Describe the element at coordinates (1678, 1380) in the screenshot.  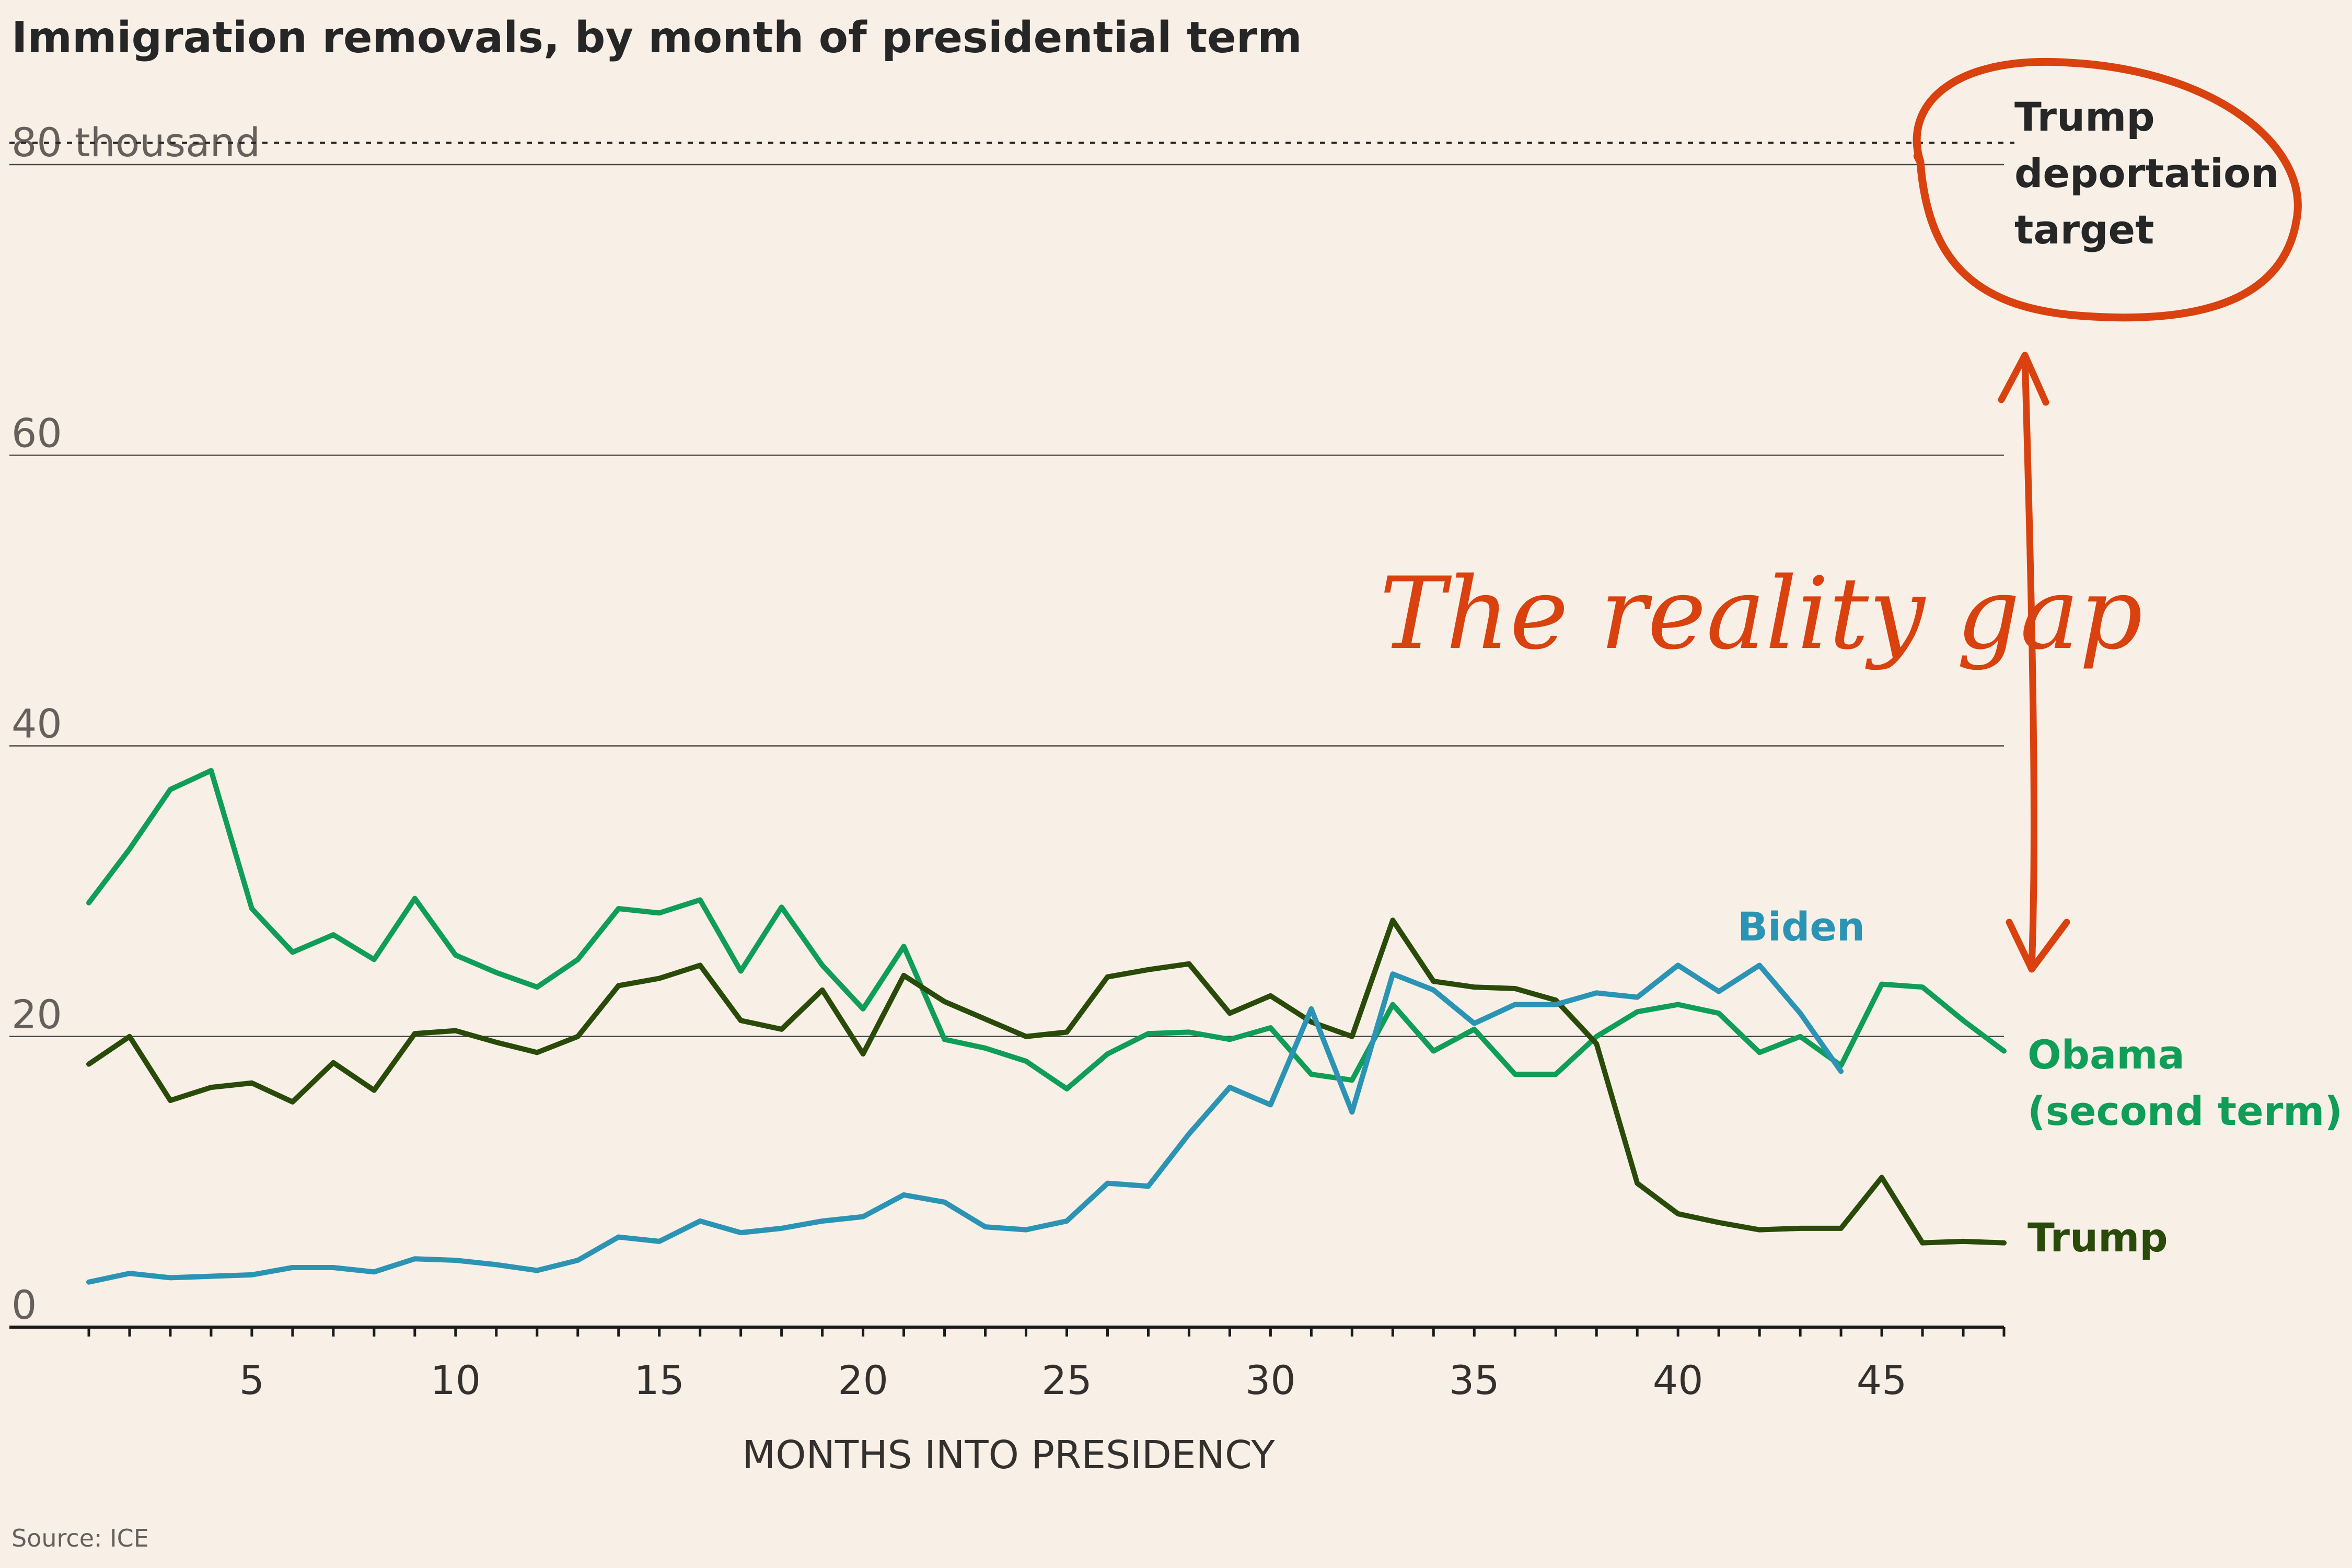
I see `x-tick-label: 40` at that location.